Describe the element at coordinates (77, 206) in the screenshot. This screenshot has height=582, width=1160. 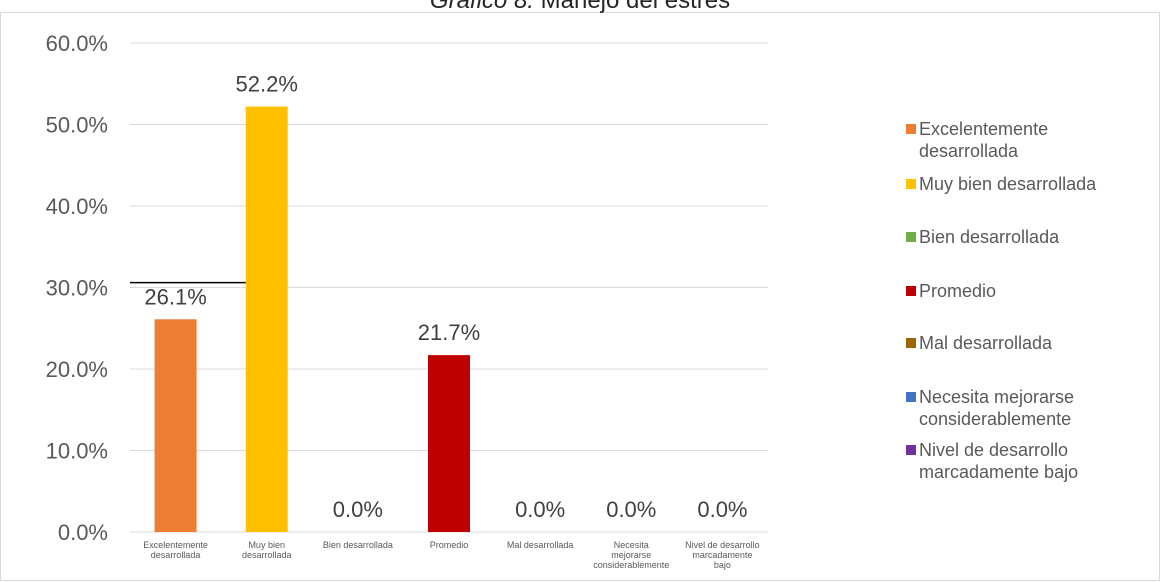
I see `y-tick-label: 40.0%` at that location.